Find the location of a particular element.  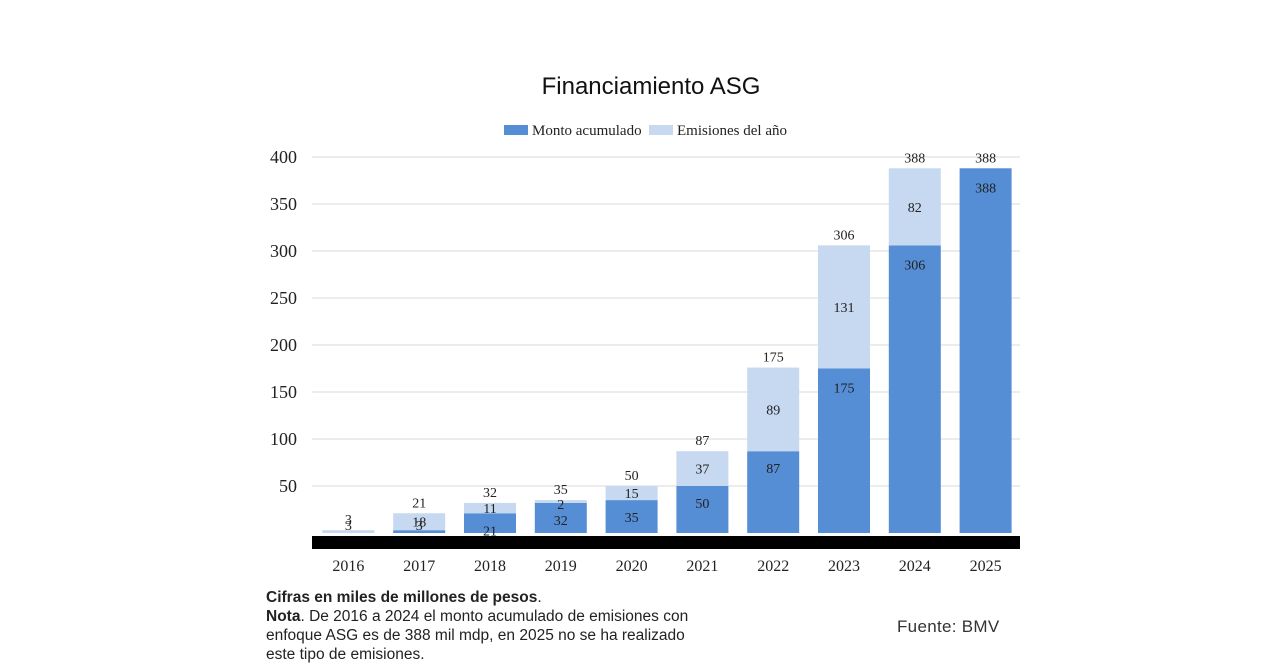

total-label: 306 is located at coordinates (844, 235).